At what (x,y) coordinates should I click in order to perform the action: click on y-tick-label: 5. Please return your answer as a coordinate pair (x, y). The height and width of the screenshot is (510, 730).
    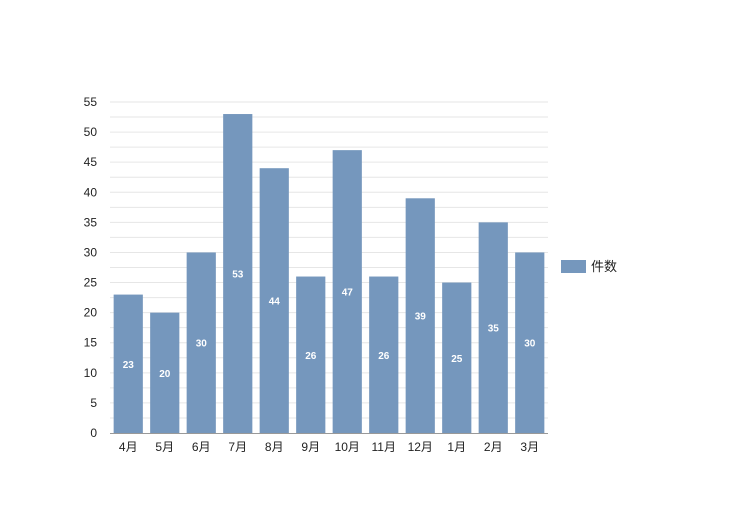
    Looking at the image, I should click on (93, 403).